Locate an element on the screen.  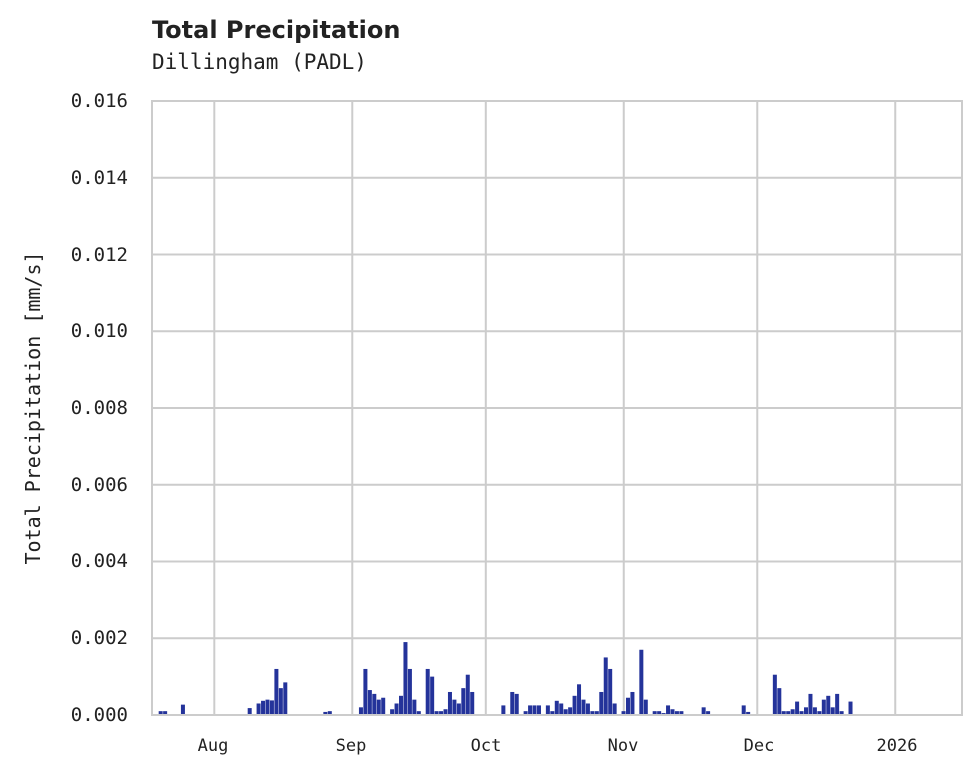
x-tick-aug: Aug is located at coordinates (213, 746).